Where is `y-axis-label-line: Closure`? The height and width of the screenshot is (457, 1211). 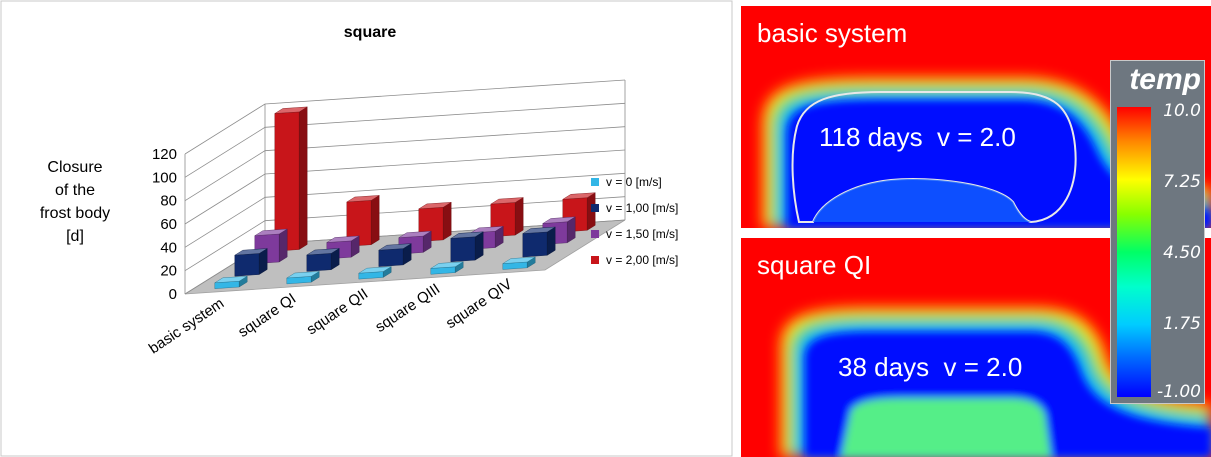
y-axis-label-line: Closure is located at coordinates (74, 167).